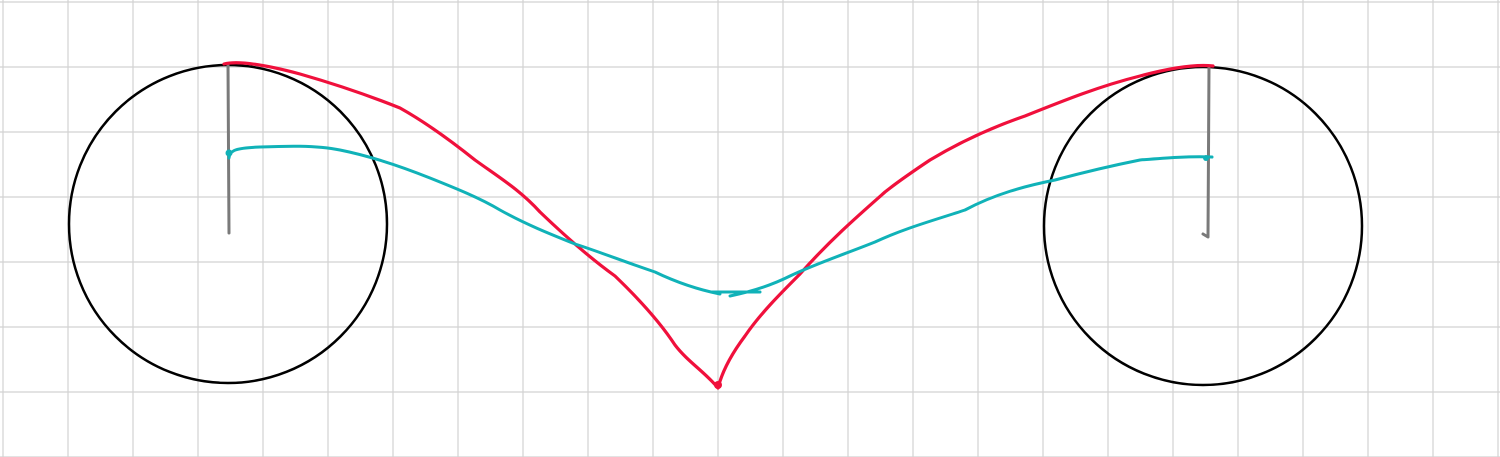 Image resolution: width=1500 pixels, height=457 pixels. Describe the element at coordinates (1206, 151) in the screenshot. I see `right-radius-line` at that location.